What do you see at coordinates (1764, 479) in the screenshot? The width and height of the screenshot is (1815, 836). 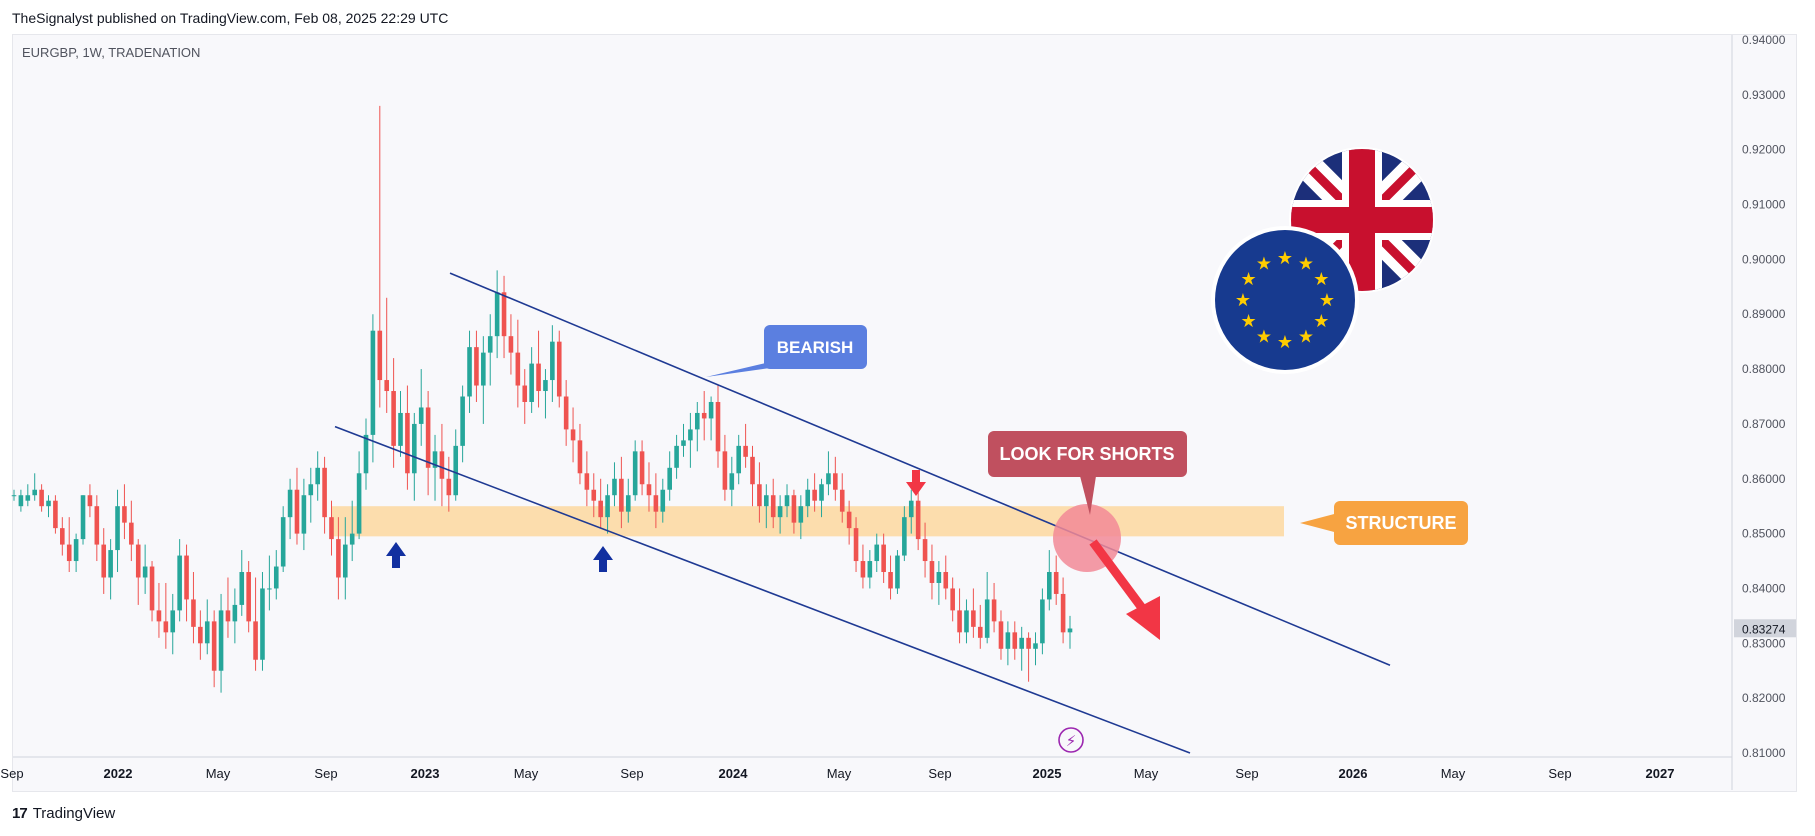 I see `price-tick-label: 0.86000` at bounding box center [1764, 479].